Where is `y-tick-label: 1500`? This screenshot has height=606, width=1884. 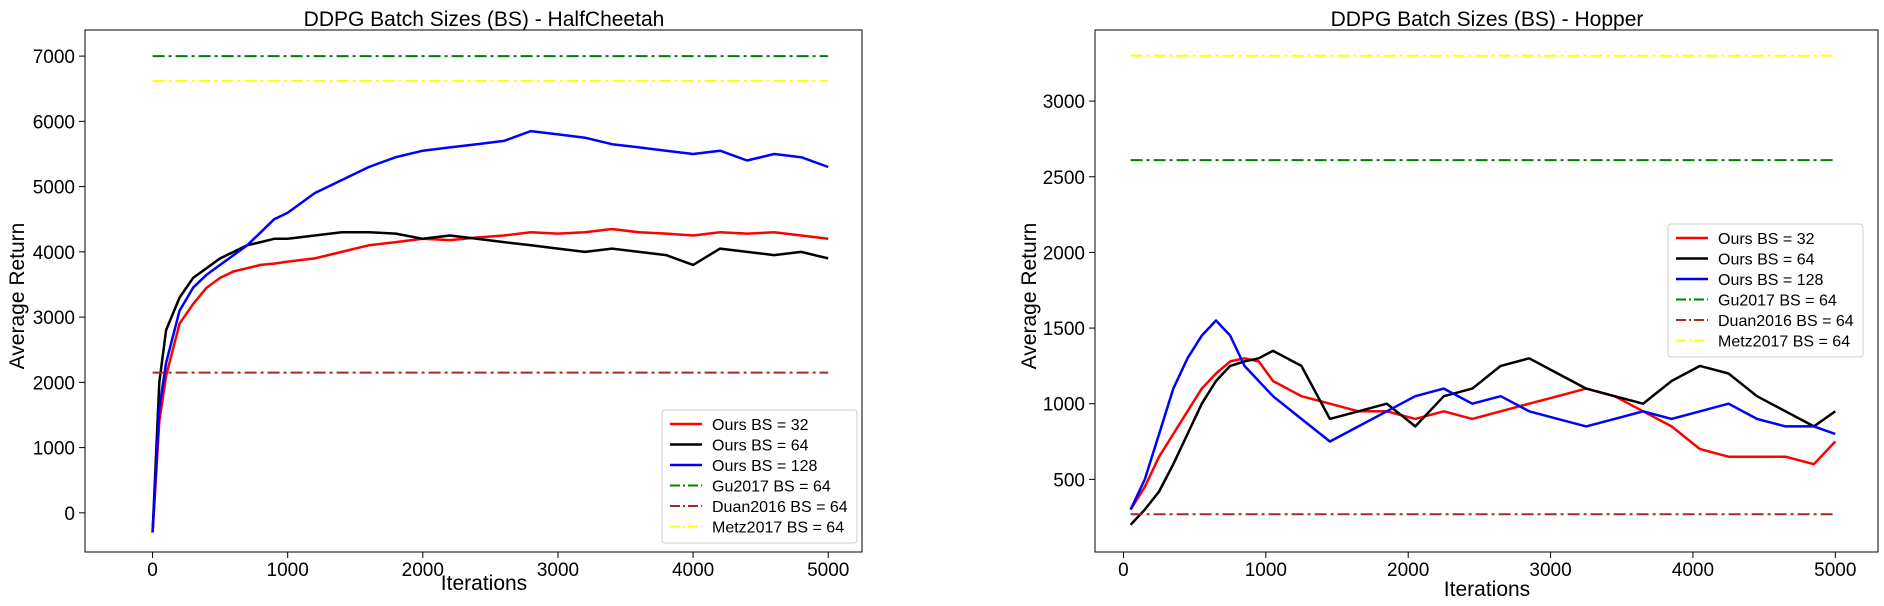 y-tick-label: 1500 is located at coordinates (1064, 329).